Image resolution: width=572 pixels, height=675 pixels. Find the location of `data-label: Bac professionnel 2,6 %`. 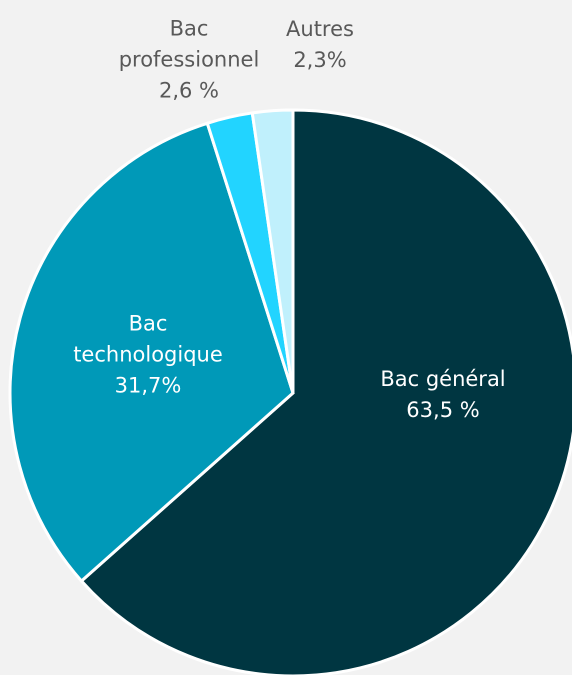

data-label: Bac professionnel 2,6 % is located at coordinates (189, 60).